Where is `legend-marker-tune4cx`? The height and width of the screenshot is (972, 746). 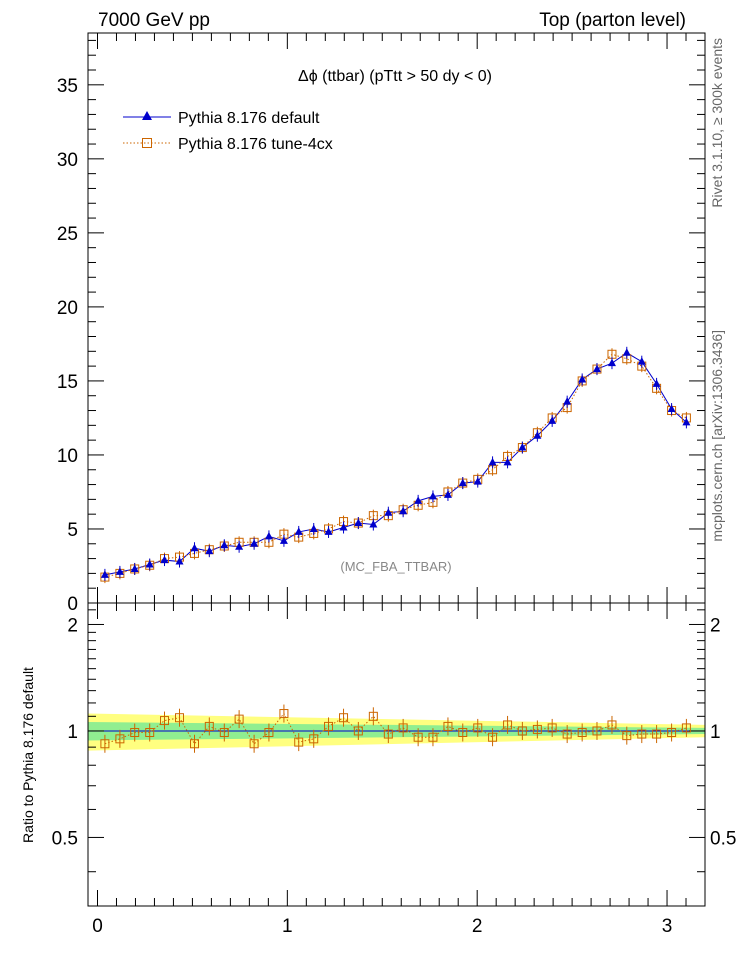 legend-marker-tune4cx is located at coordinates (147, 143).